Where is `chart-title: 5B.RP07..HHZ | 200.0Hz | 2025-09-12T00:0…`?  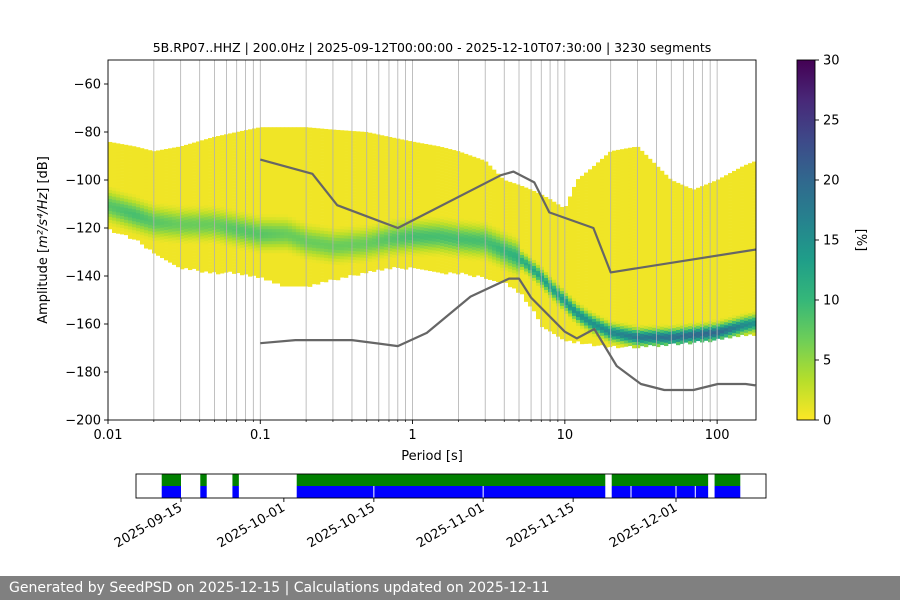 chart-title: 5B.RP07..HHZ | 200.0Hz | 2025-09-12T00:0… is located at coordinates (432, 47).